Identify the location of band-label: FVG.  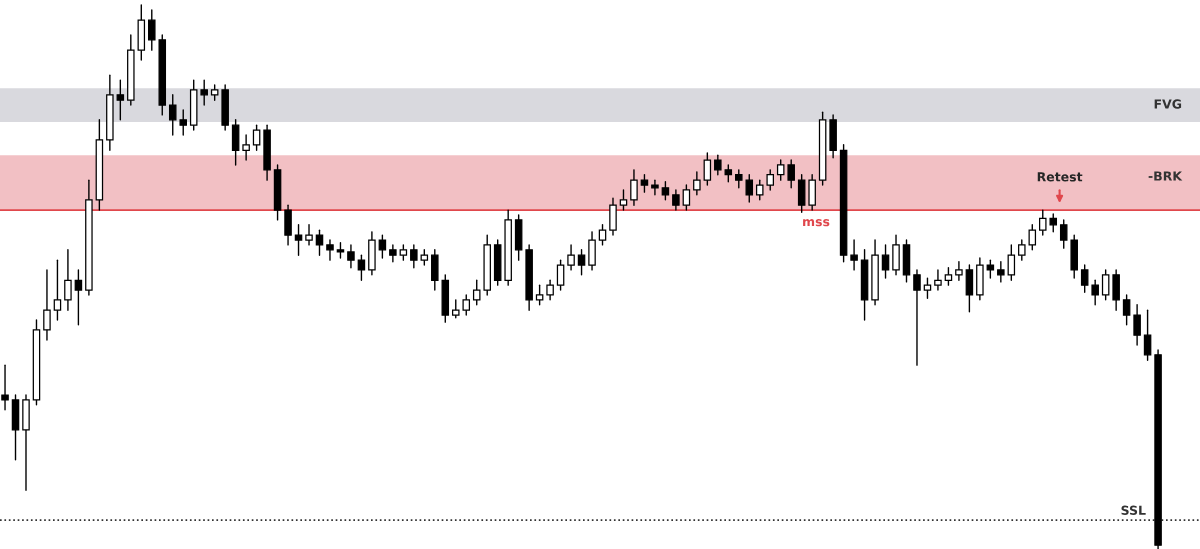
(1168, 104).